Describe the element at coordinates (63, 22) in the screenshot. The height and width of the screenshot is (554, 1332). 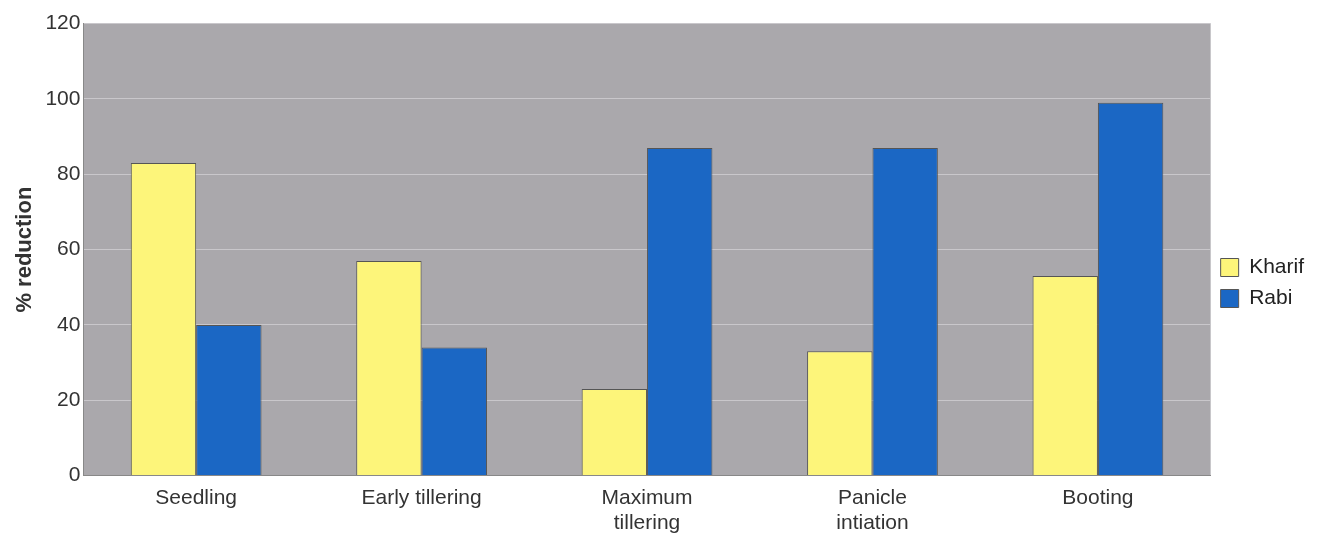
I see `y-tick-label: 120` at that location.